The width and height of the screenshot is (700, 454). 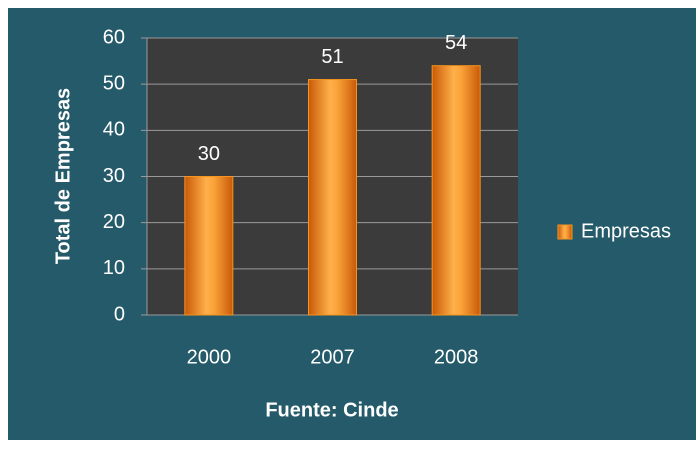 I want to click on data-label: 30, so click(x=209, y=154).